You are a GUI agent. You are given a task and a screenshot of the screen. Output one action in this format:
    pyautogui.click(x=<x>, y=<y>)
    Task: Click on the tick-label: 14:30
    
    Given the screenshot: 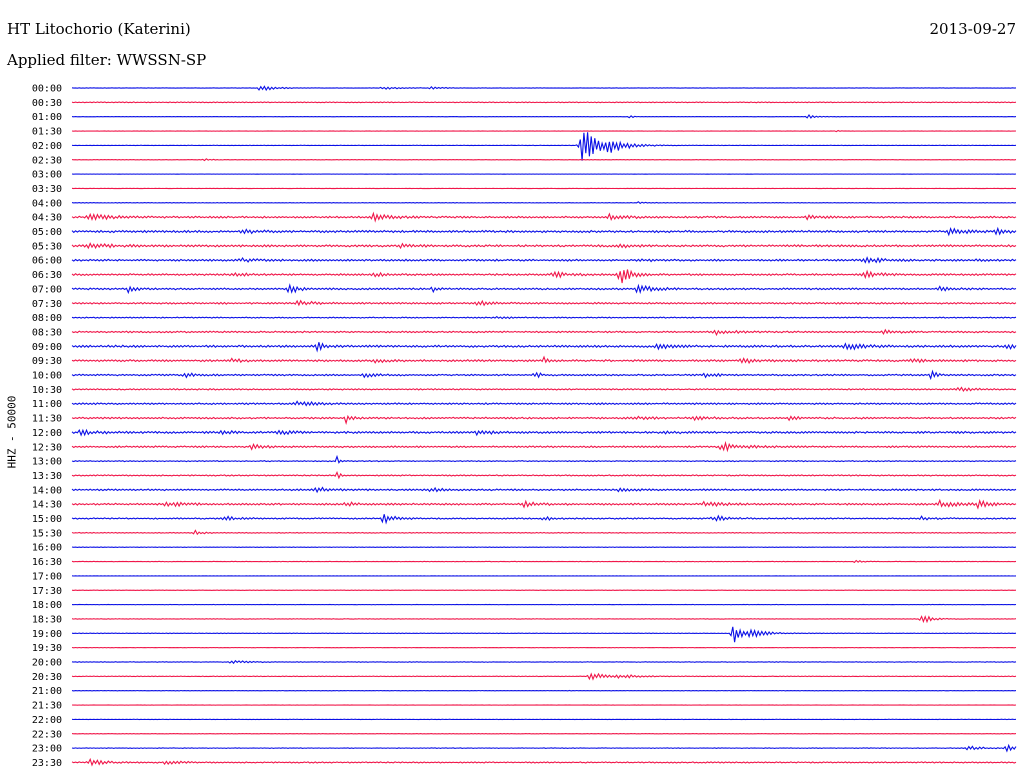 What is the action you would take?
    pyautogui.click(x=47, y=505)
    